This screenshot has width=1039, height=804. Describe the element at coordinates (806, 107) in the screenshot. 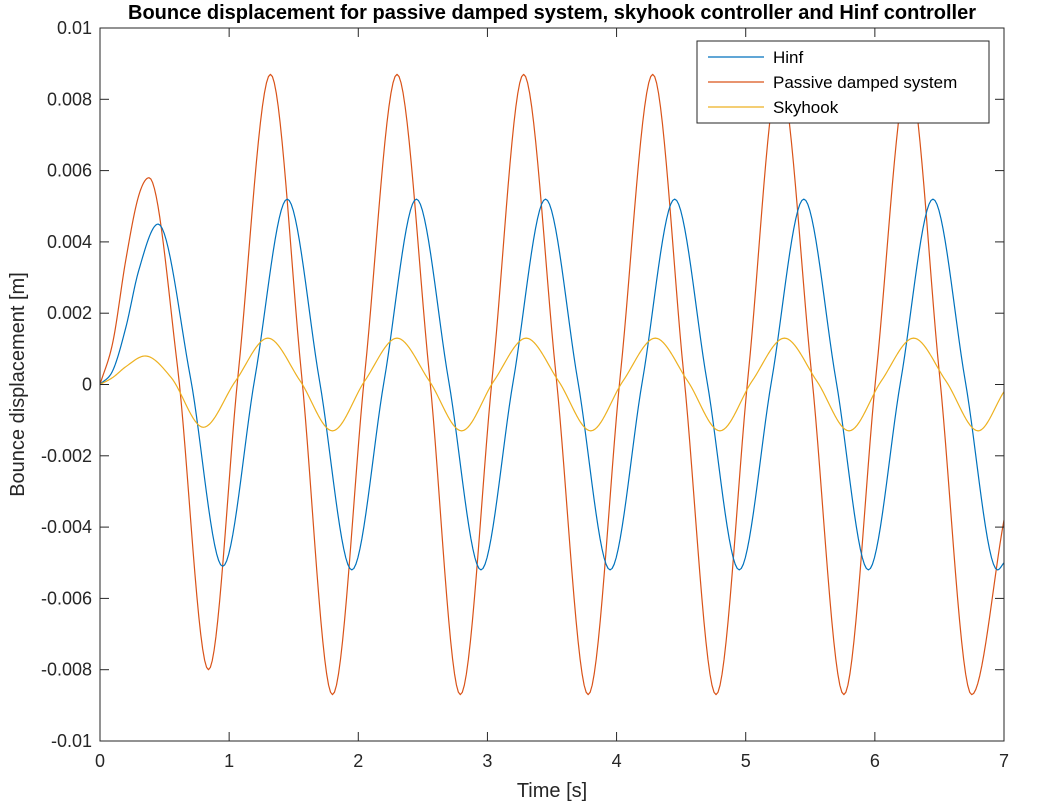

I see `legend-label-skyhook: Skyhook` at that location.